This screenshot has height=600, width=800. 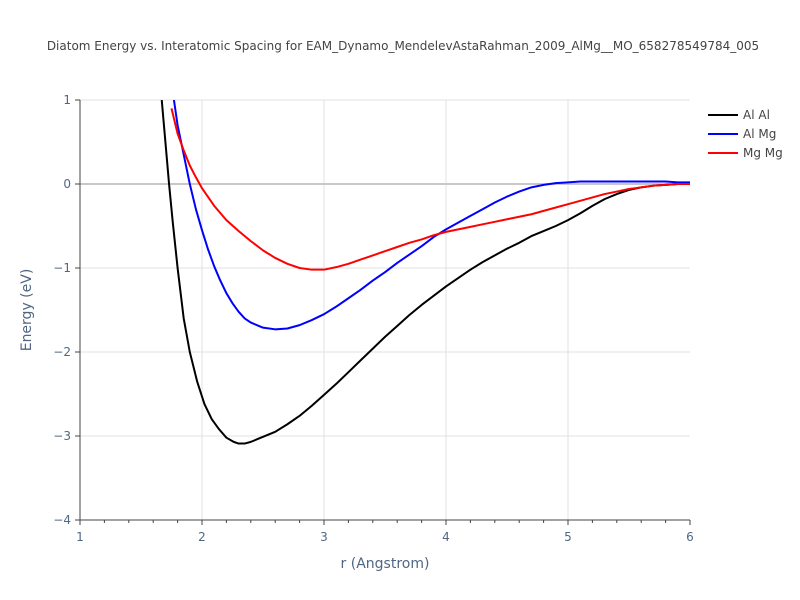 What do you see at coordinates (759, 134) in the screenshot?
I see `legend-label: Al Mg` at bounding box center [759, 134].